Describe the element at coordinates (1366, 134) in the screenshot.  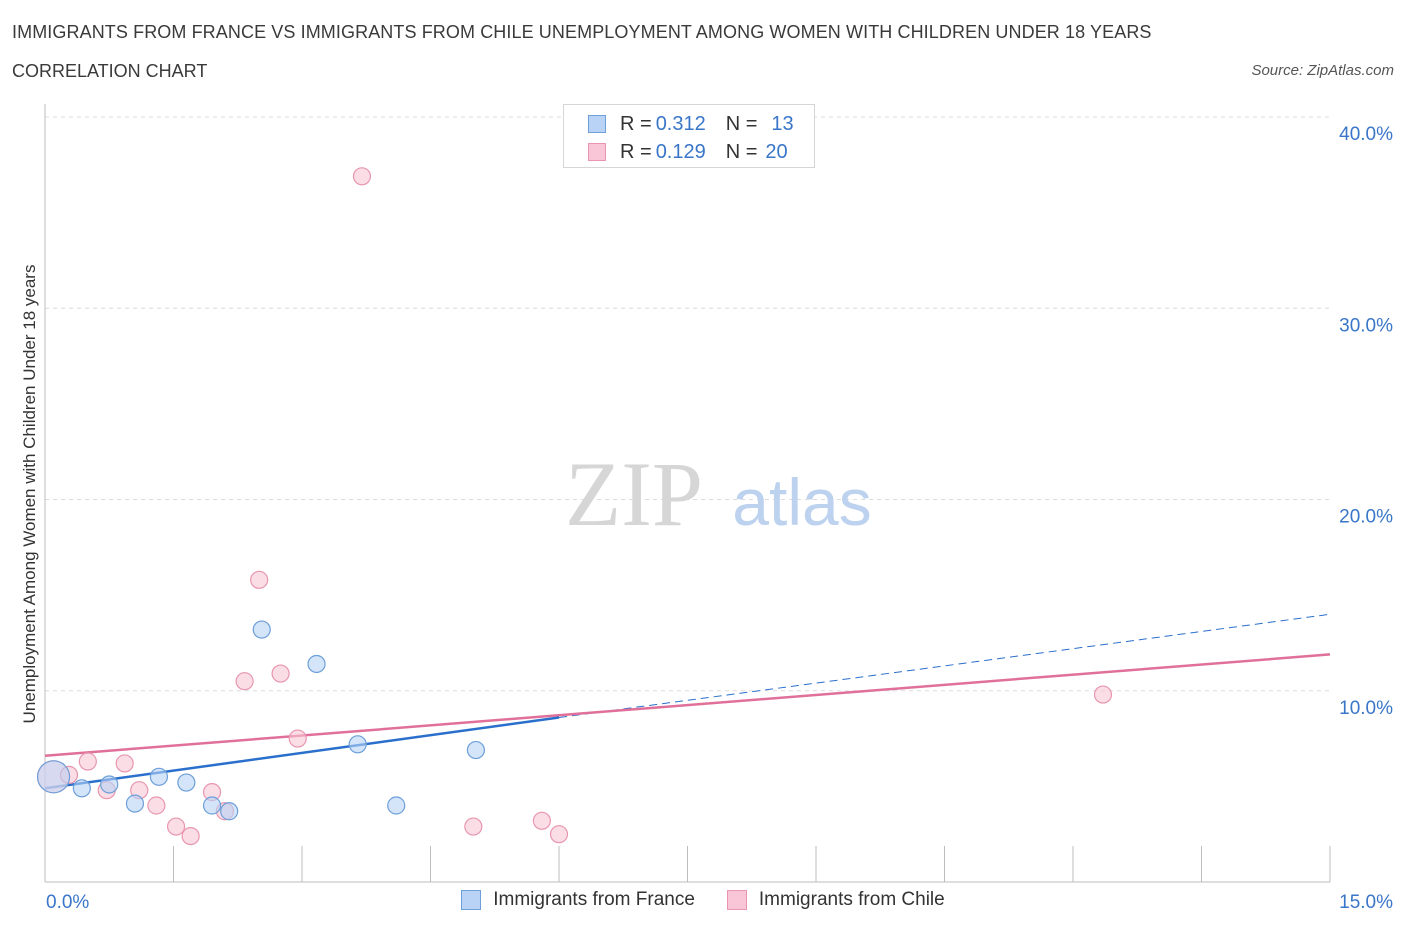
I see `y-tick-label: 40.0%` at that location.